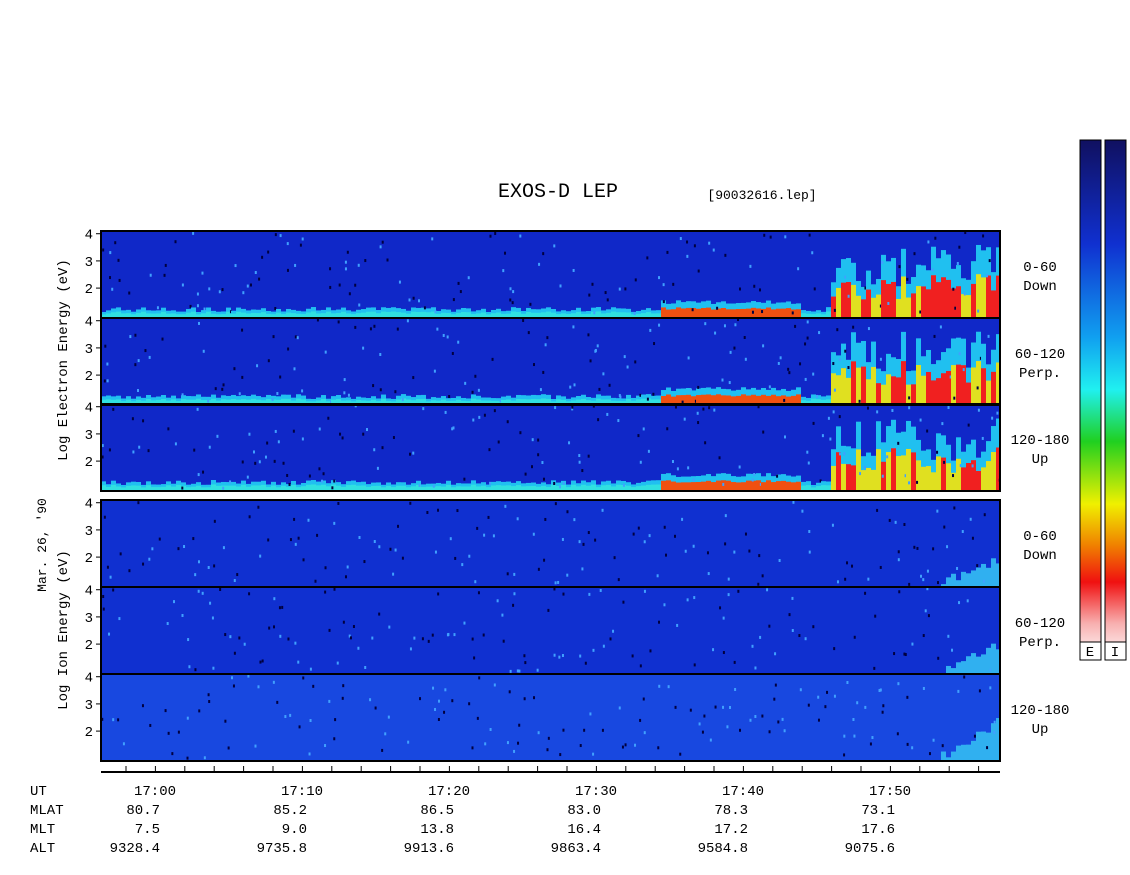 This screenshot has height=875, width=1130. What do you see at coordinates (89, 350) in the screenshot?
I see `y-tick-label: 3` at bounding box center [89, 350].